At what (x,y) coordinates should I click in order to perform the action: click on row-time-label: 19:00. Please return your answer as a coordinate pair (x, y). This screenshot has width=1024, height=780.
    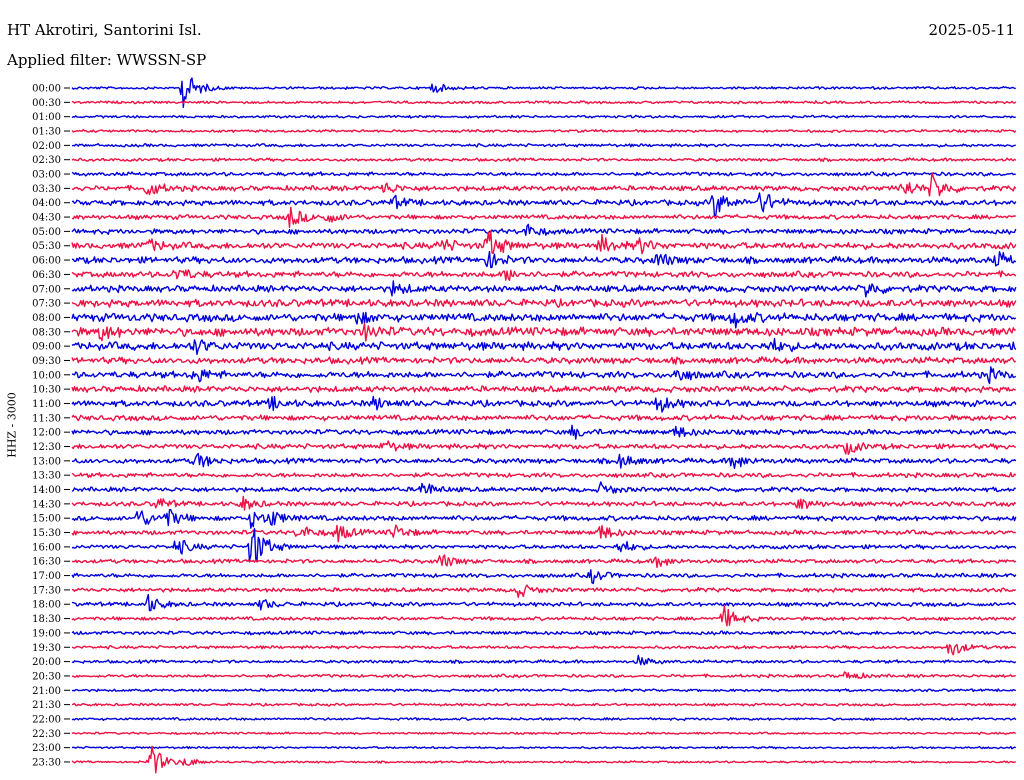
    Looking at the image, I should click on (46, 633).